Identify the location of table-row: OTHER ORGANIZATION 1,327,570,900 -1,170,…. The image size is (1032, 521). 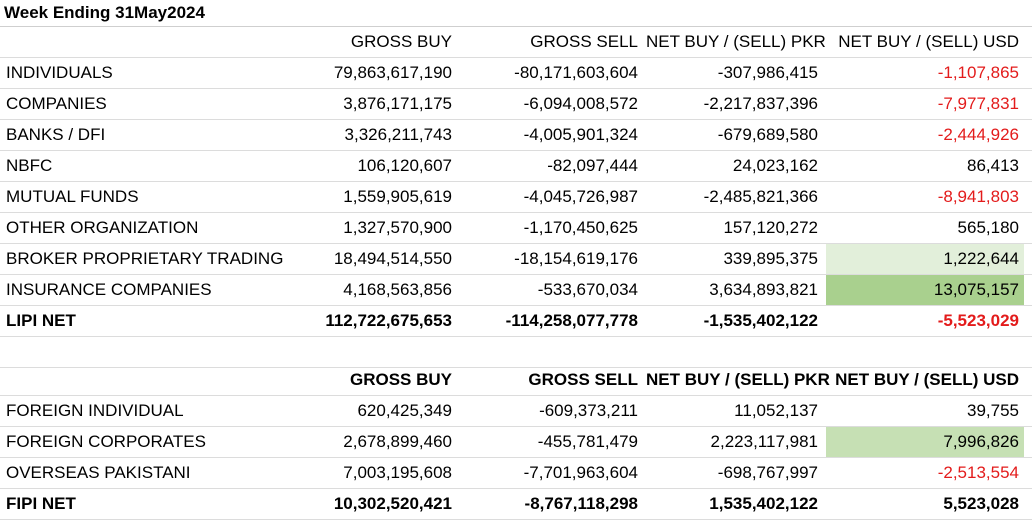
(516, 228).